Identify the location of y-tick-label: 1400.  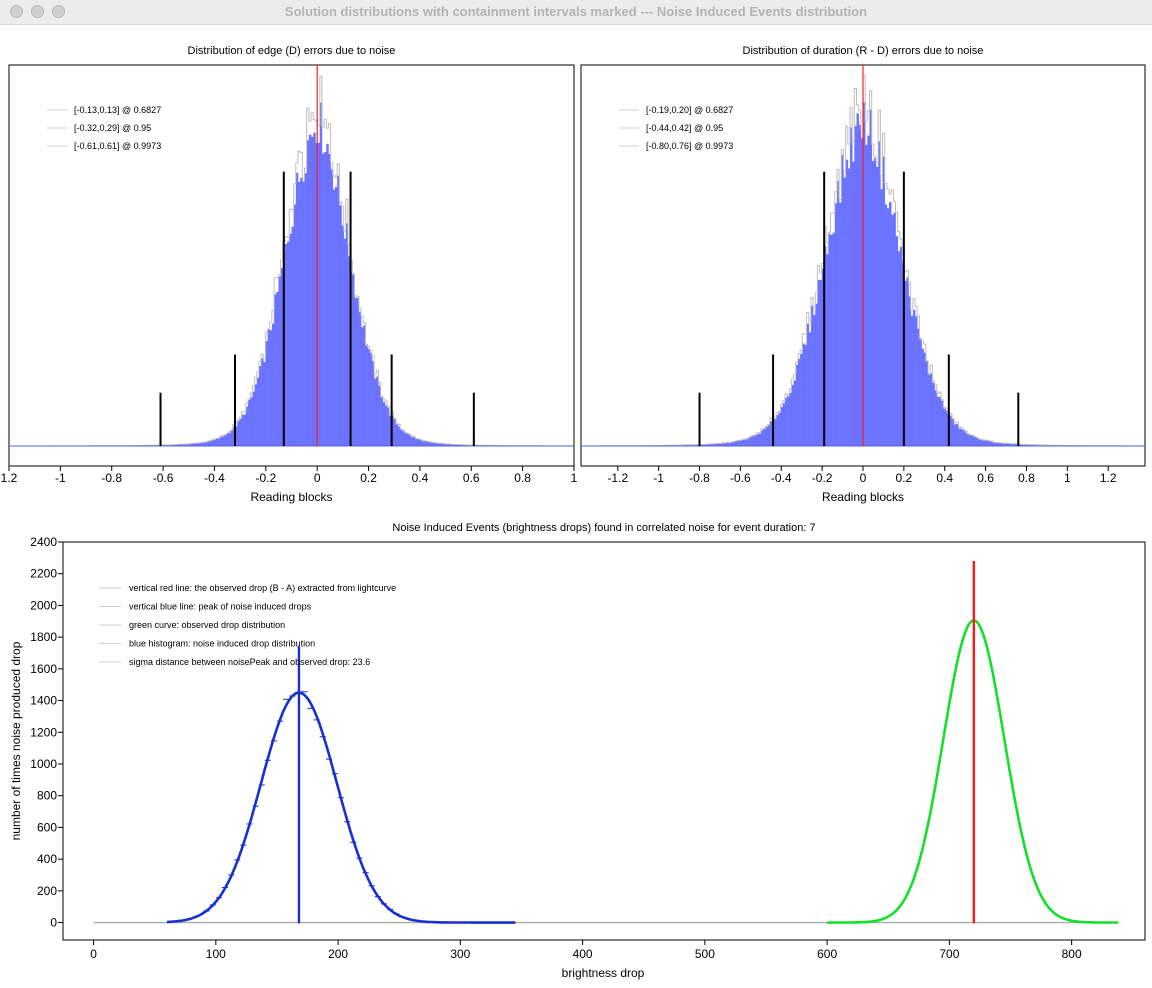
(43, 701).